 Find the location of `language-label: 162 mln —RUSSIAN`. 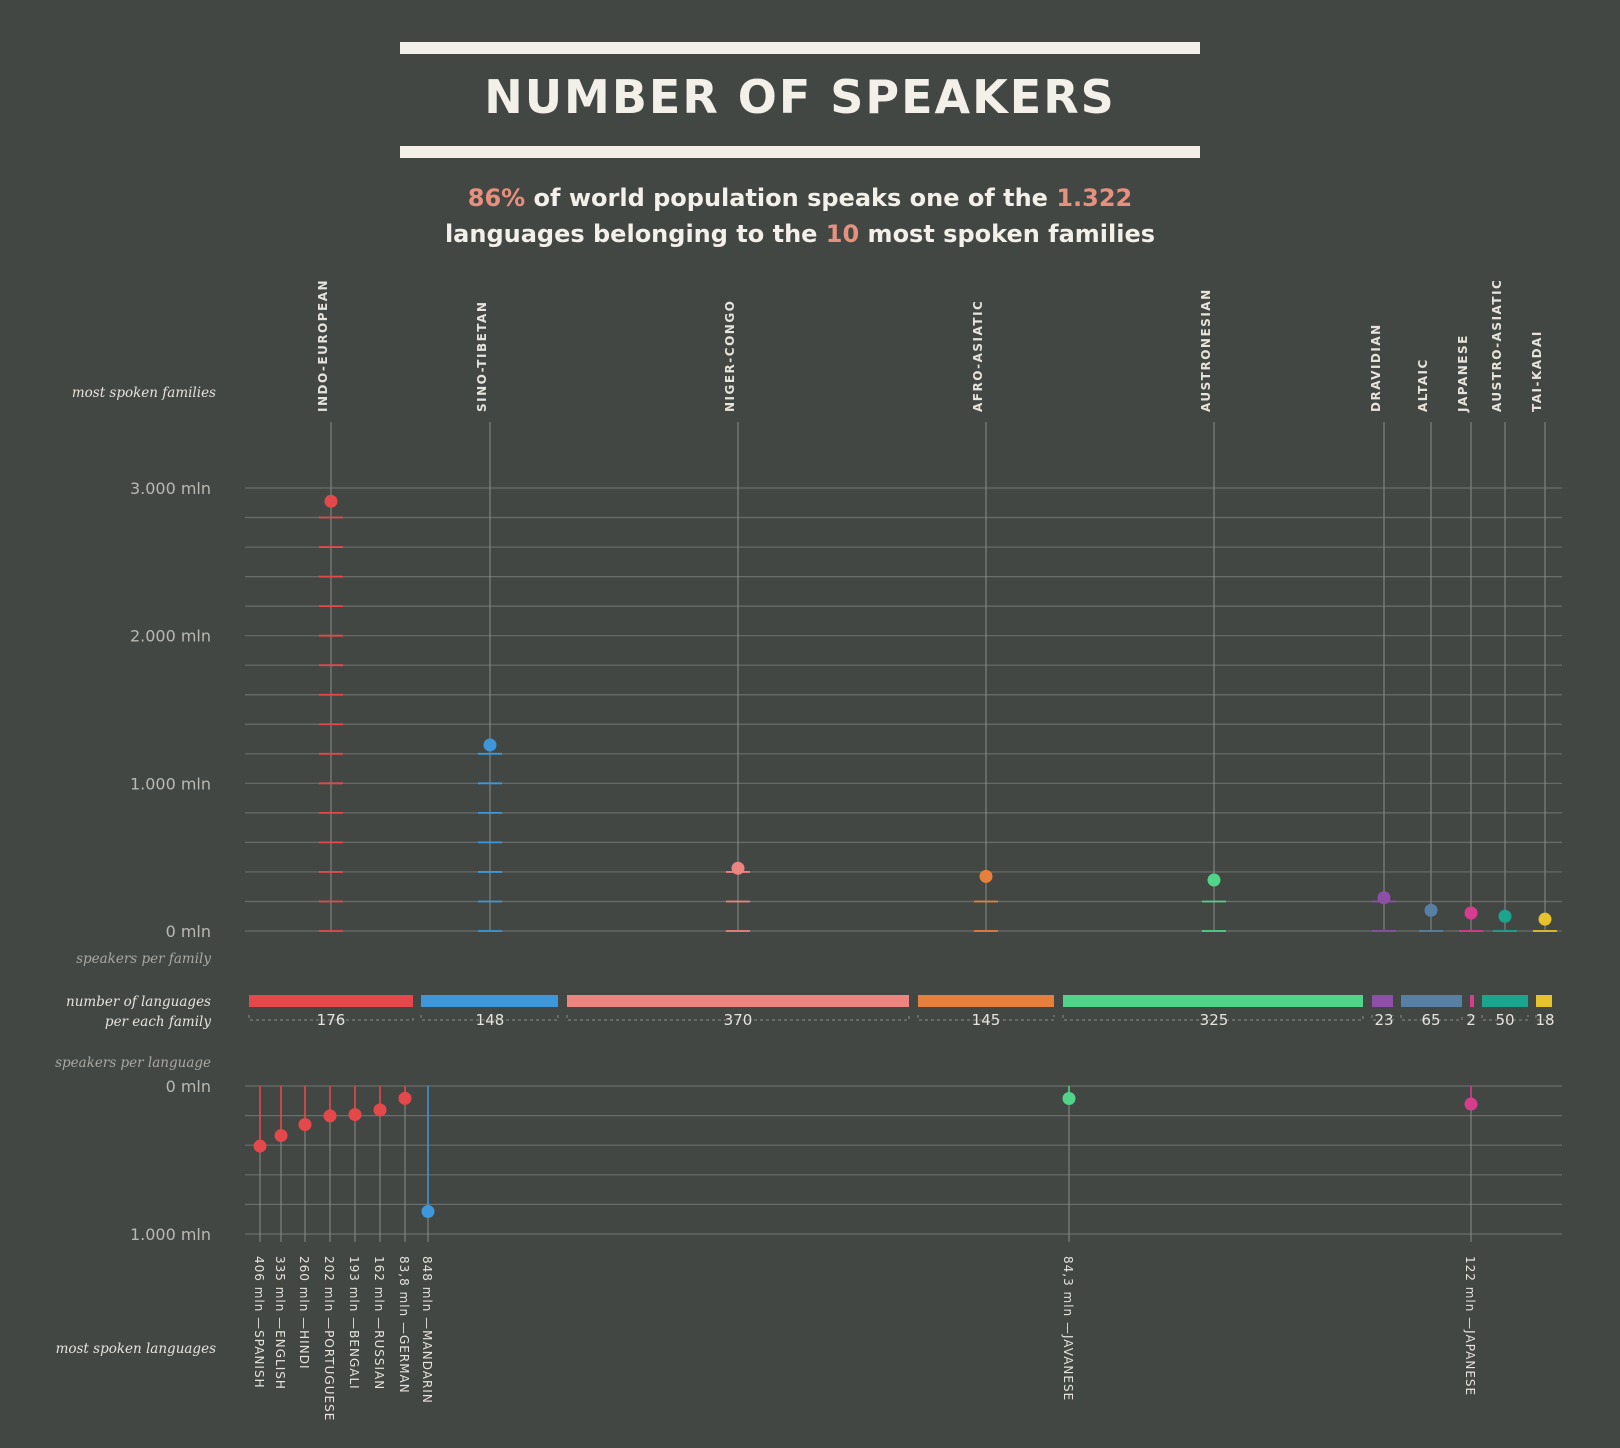

language-label: 162 mln —RUSSIAN is located at coordinates (379, 1323).